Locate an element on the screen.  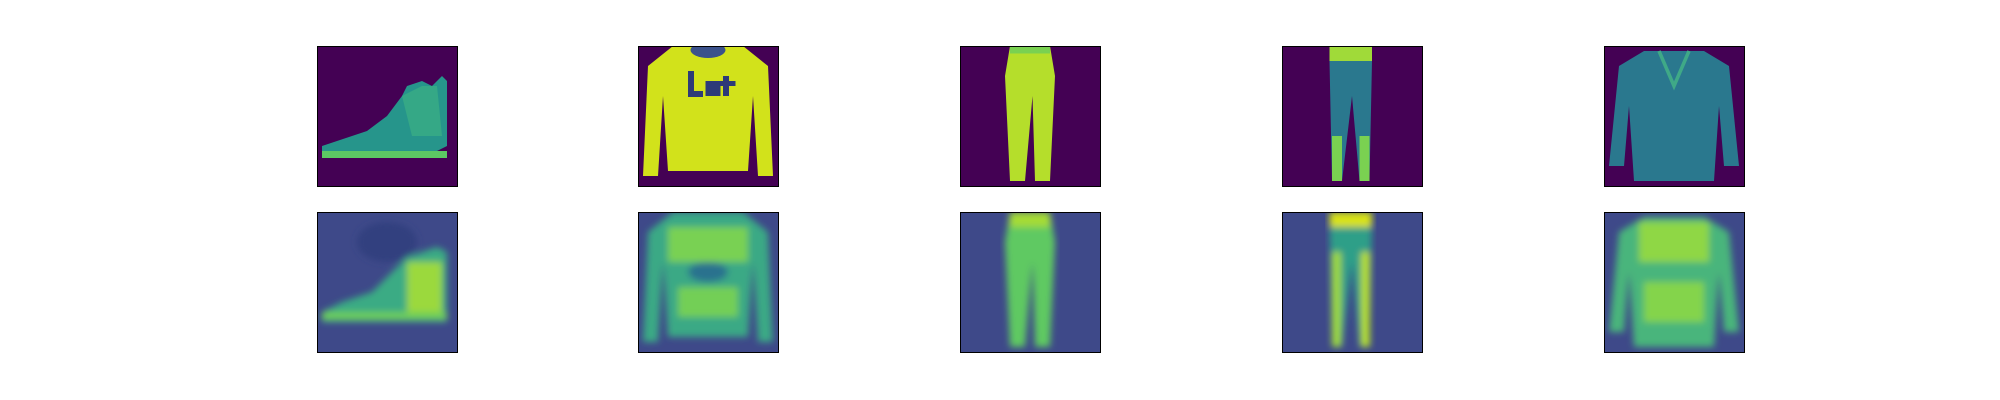
reconstruction-pullover is located at coordinates (708, 282).